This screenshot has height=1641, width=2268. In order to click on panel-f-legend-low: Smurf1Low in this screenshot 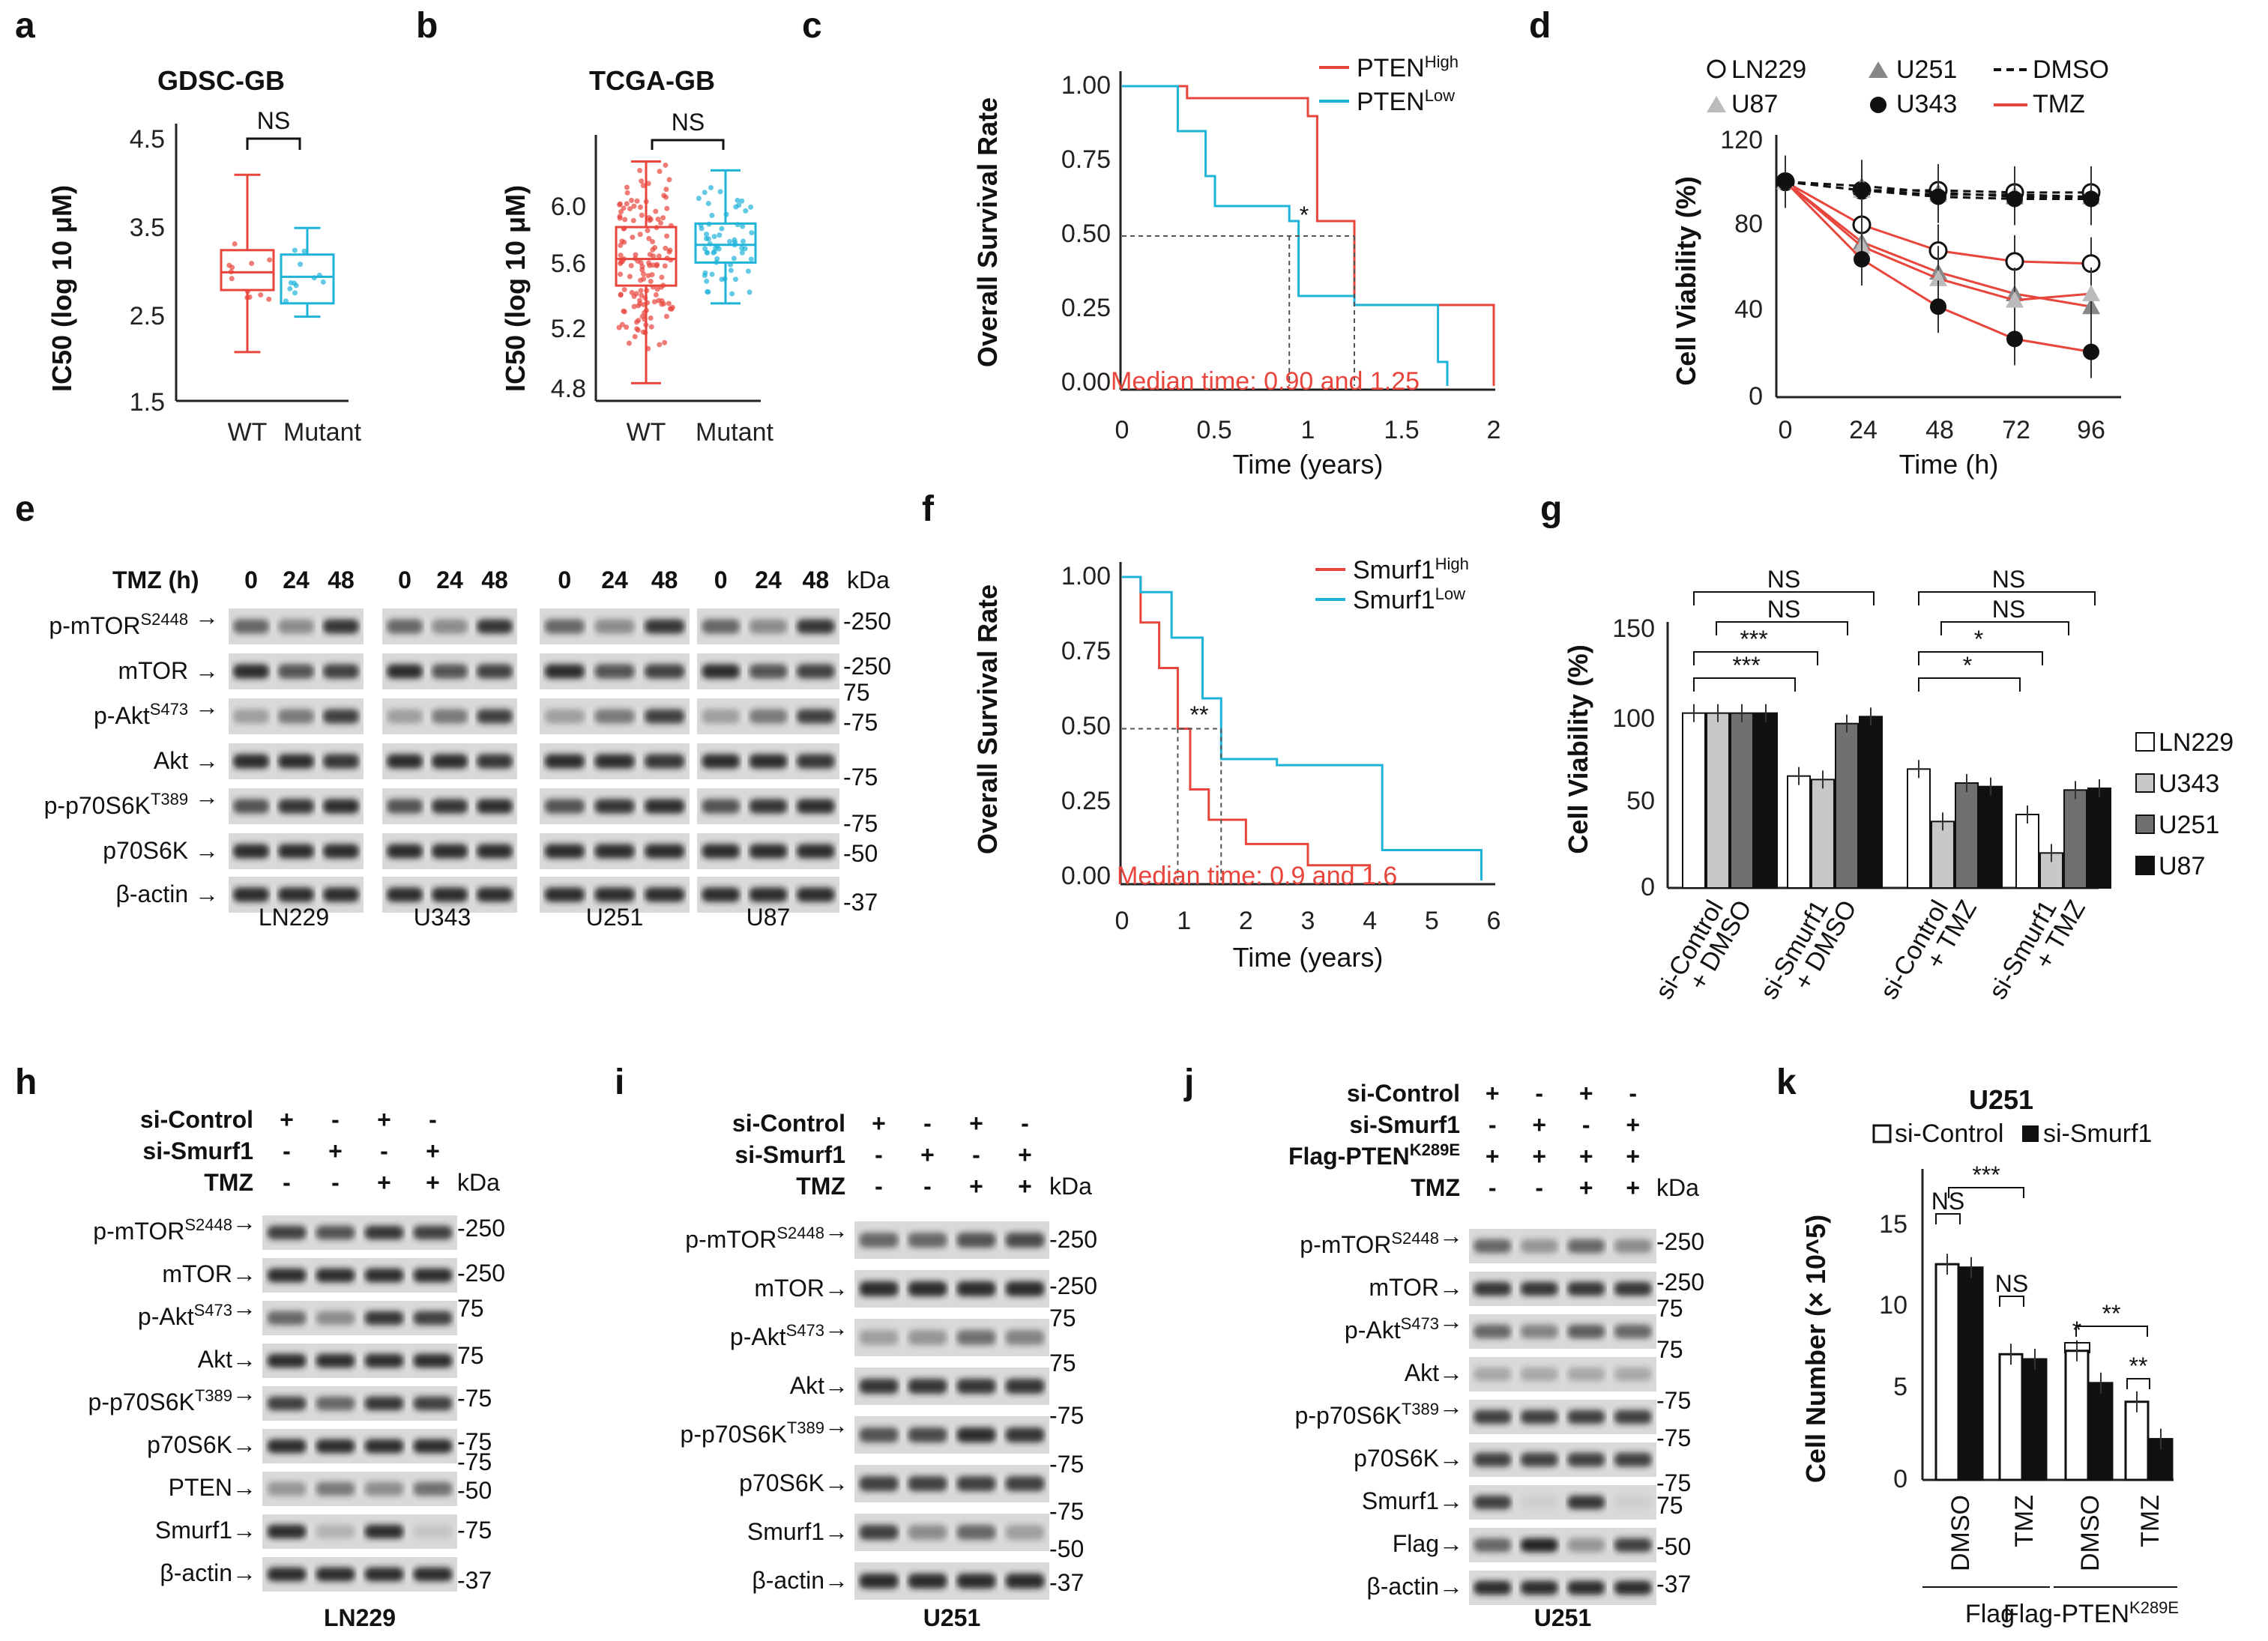, I will do `click(1409, 599)`.